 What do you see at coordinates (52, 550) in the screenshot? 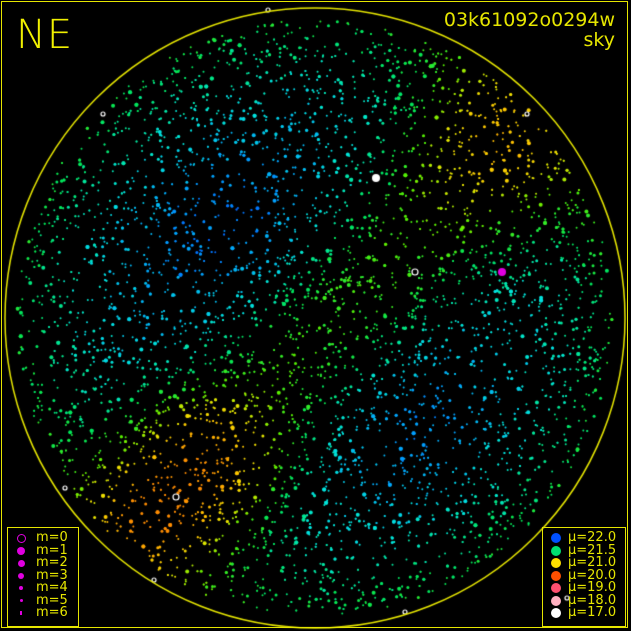
I see `legend-label: m=1` at bounding box center [52, 550].